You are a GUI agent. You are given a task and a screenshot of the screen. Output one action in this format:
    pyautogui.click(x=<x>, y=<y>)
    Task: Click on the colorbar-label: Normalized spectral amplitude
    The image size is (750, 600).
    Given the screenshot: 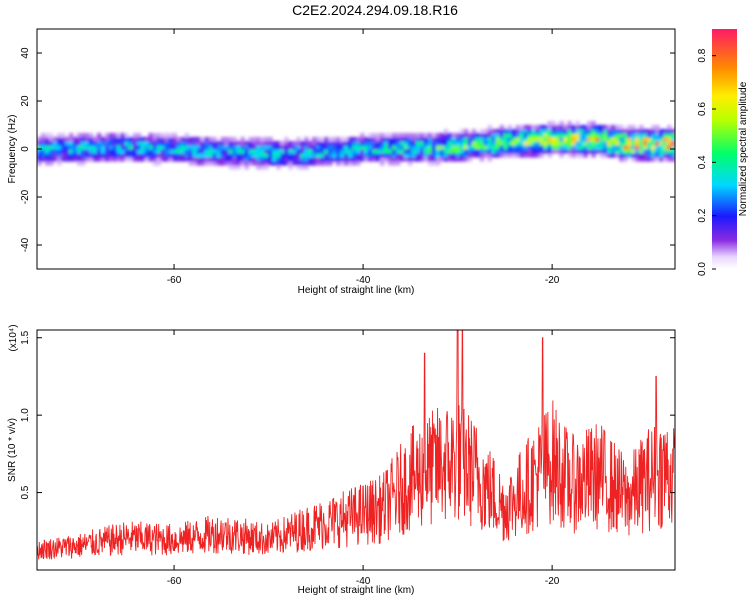 What is the action you would take?
    pyautogui.click(x=743, y=148)
    